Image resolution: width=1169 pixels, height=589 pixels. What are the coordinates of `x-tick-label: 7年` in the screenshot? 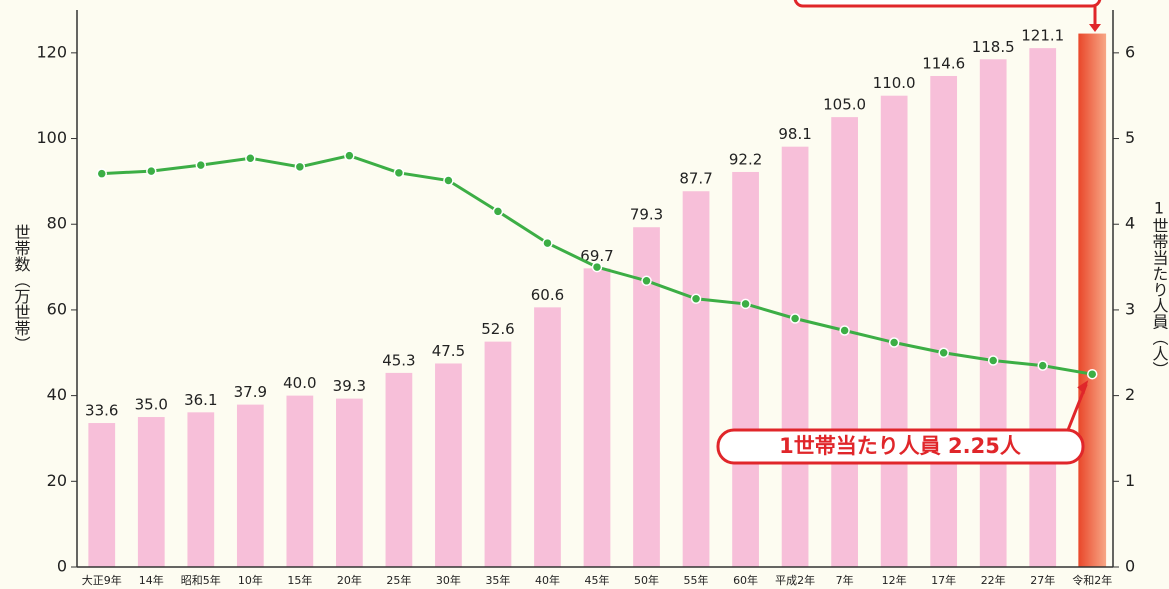 It's located at (845, 580).